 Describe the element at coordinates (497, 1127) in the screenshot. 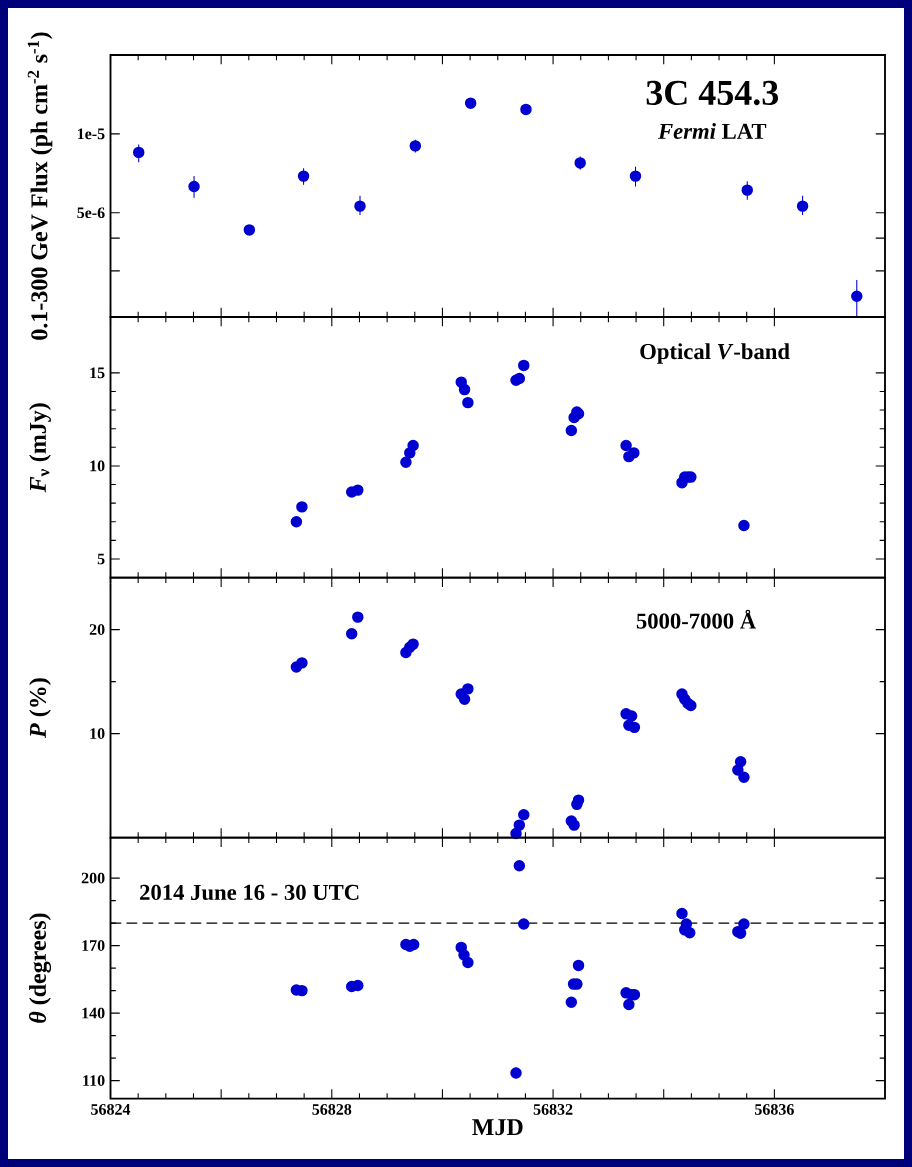

I see `x-axis-title: MJD` at that location.